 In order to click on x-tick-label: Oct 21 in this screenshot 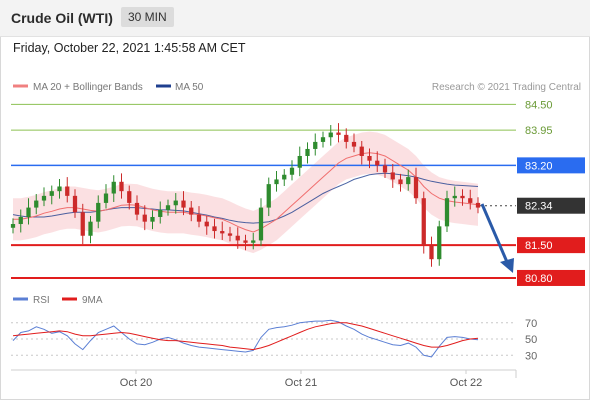, I will do `click(301, 383)`.